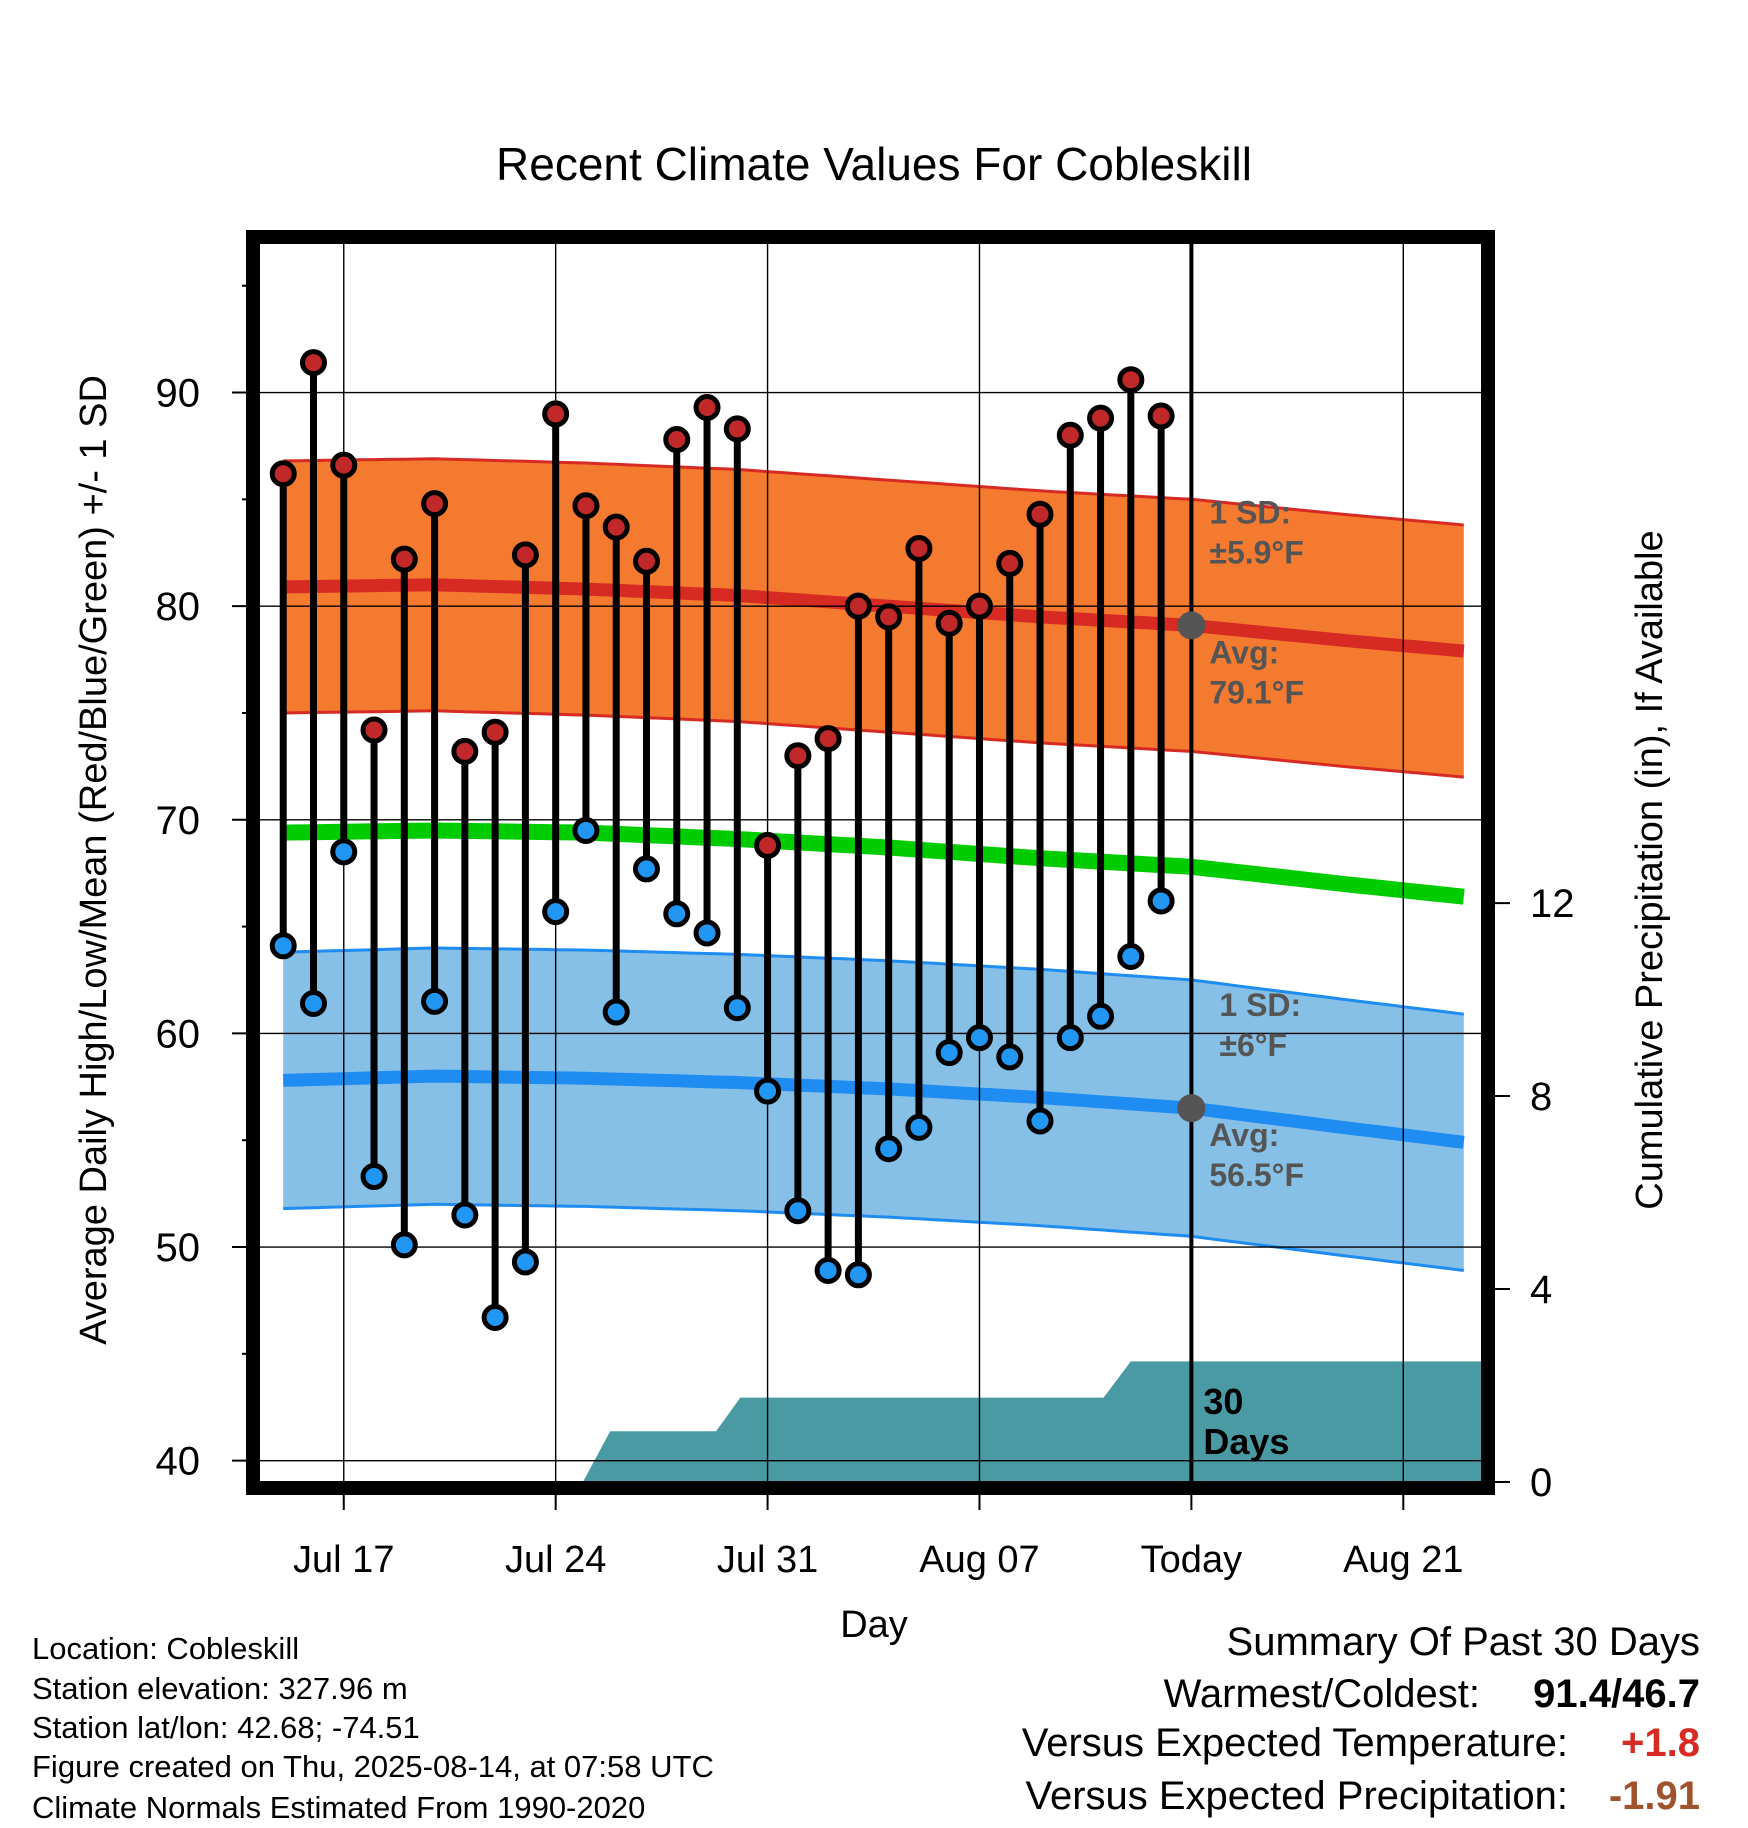 The height and width of the screenshot is (1828, 1748). What do you see at coordinates (1253, 1045) in the screenshot?
I see `low-sd-value: ±6°F` at bounding box center [1253, 1045].